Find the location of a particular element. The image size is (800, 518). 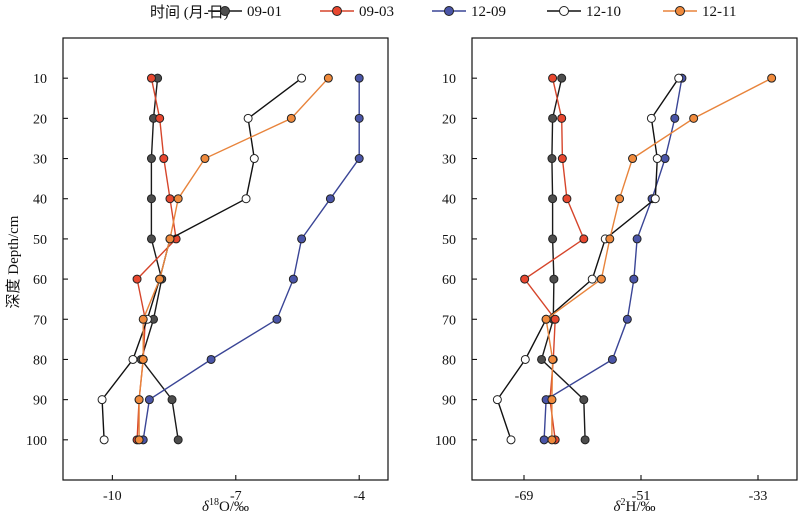

x-axis-label: δ2H/‰ is located at coordinates (635, 506).